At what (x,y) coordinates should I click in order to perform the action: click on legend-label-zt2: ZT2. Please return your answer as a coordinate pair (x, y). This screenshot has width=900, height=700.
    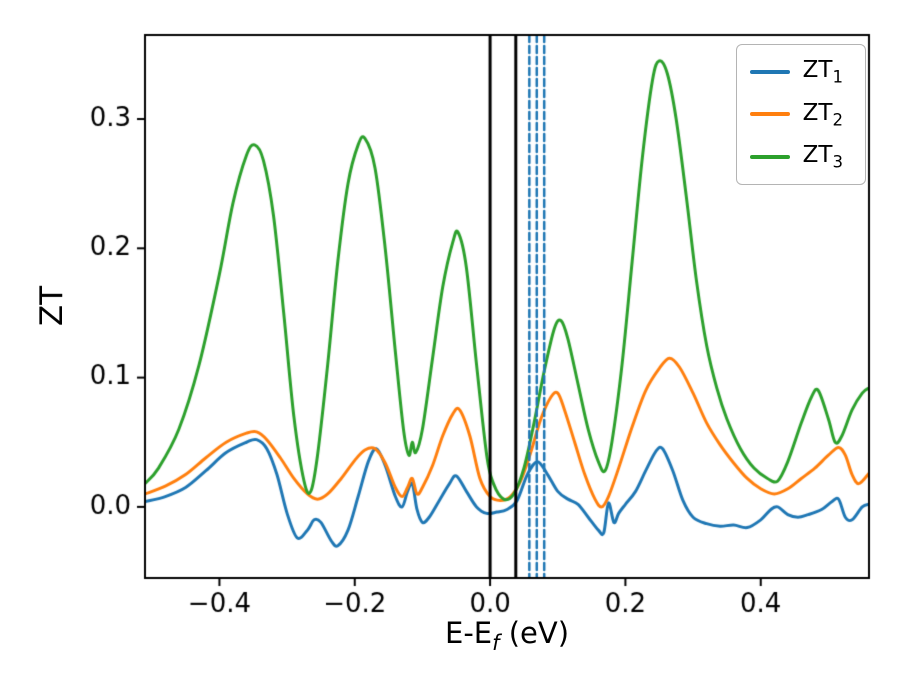
    Looking at the image, I should click on (822, 114).